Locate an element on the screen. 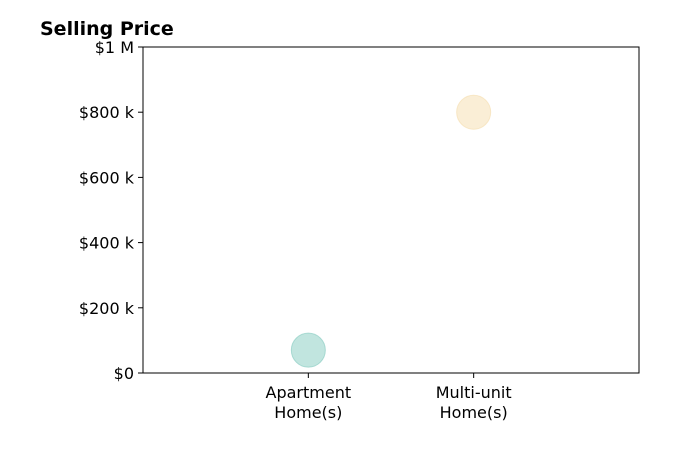  y-tick-label: $800 k is located at coordinates (107, 112).